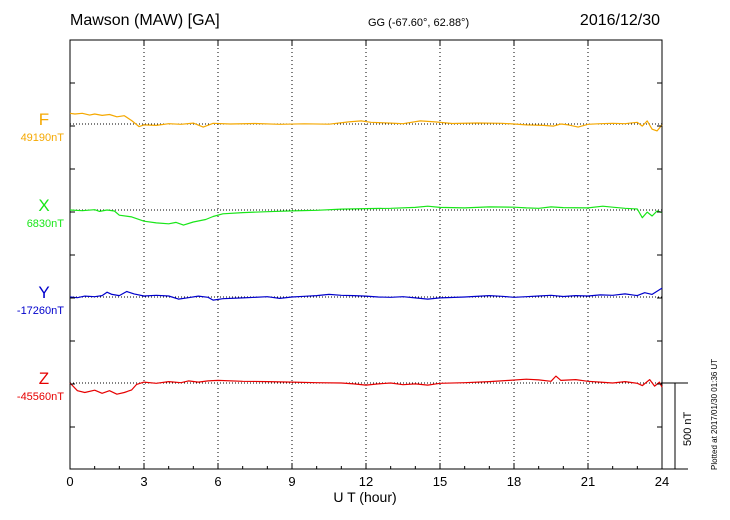  Describe the element at coordinates (44, 119) in the screenshot. I see `series-name-f: F` at that location.